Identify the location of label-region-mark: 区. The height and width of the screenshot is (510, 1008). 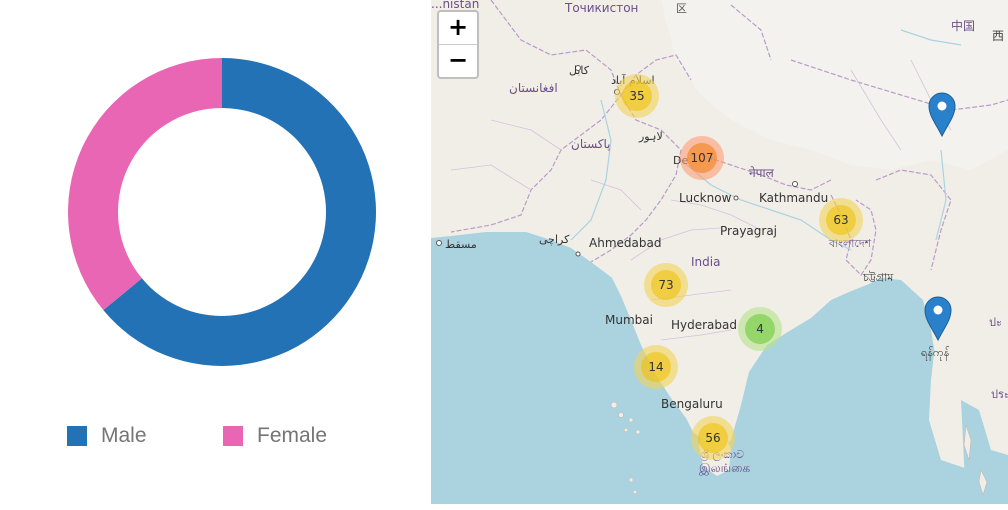
(681, 8).